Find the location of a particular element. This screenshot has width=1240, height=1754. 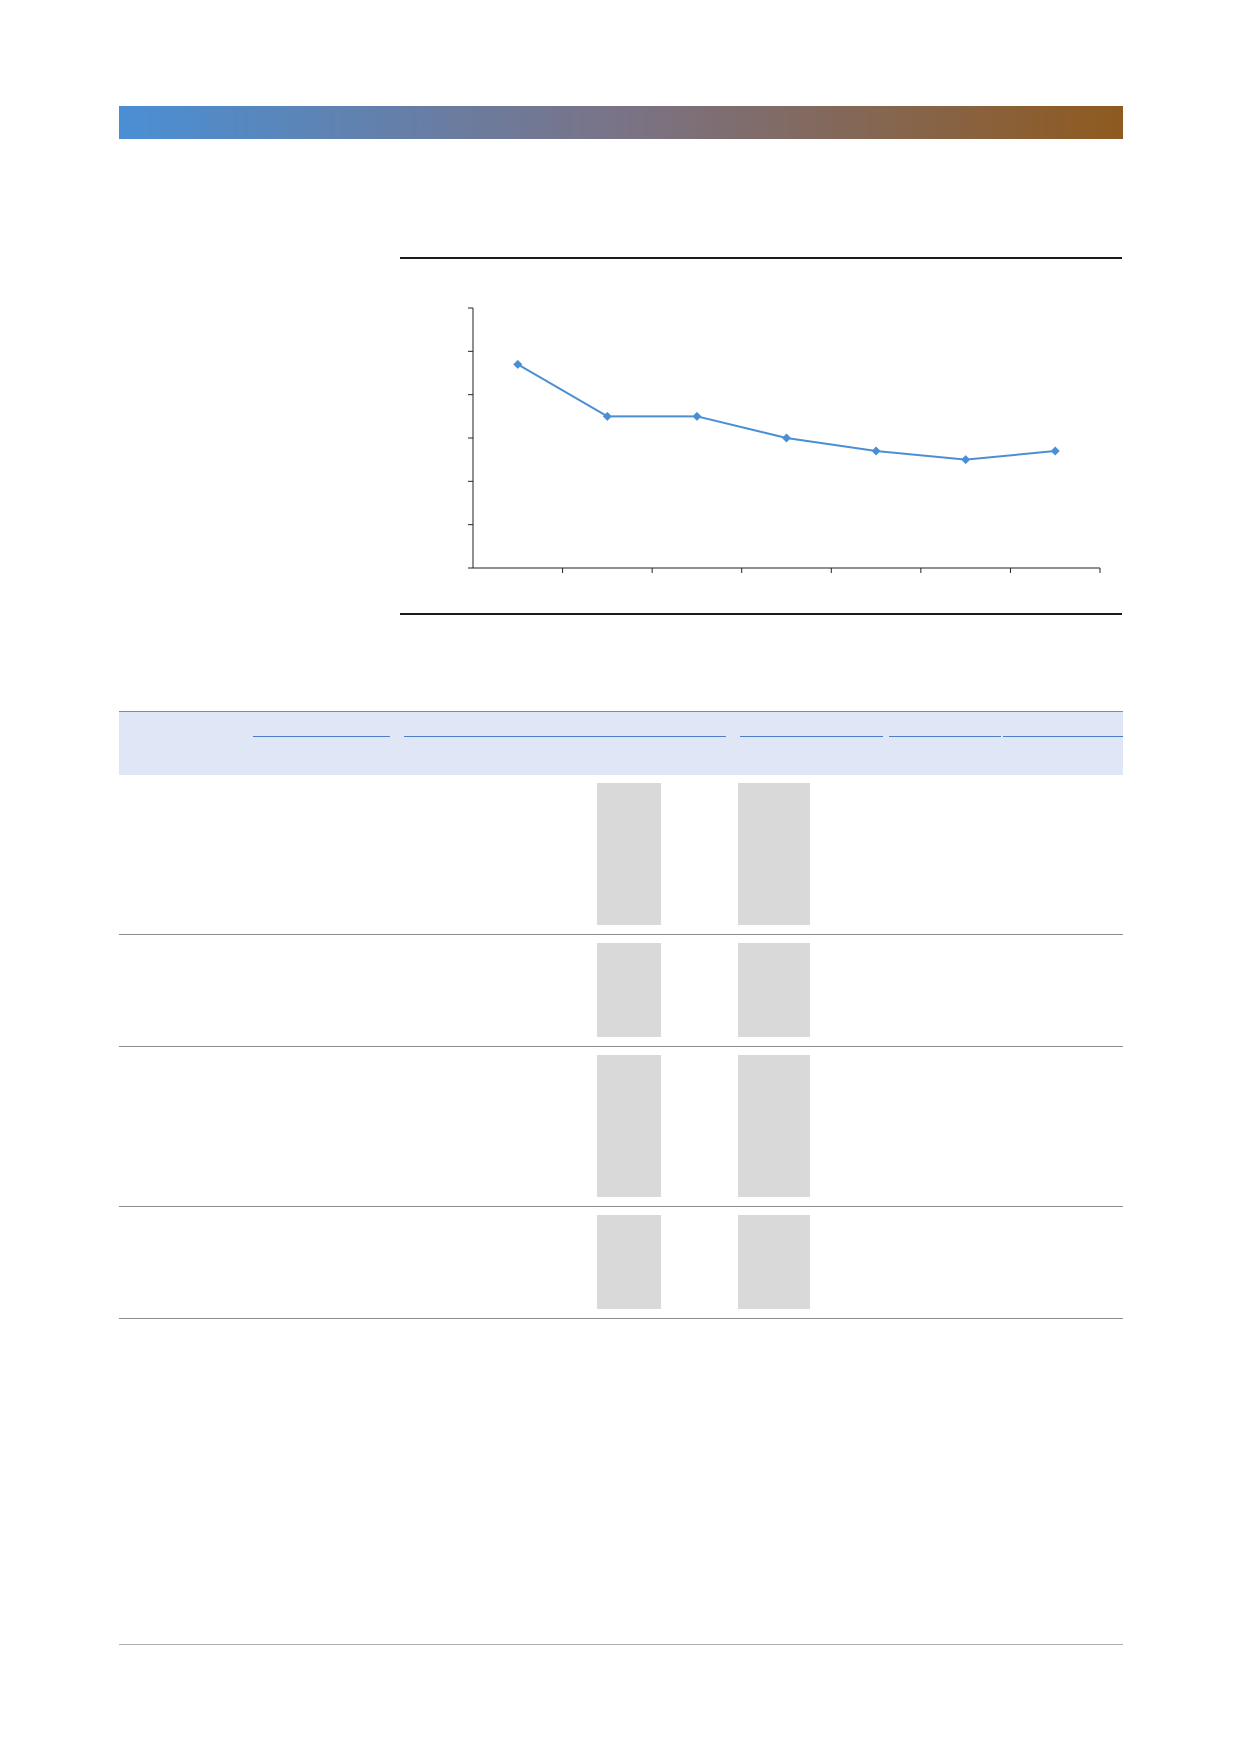

line-chart is located at coordinates (784, 440).